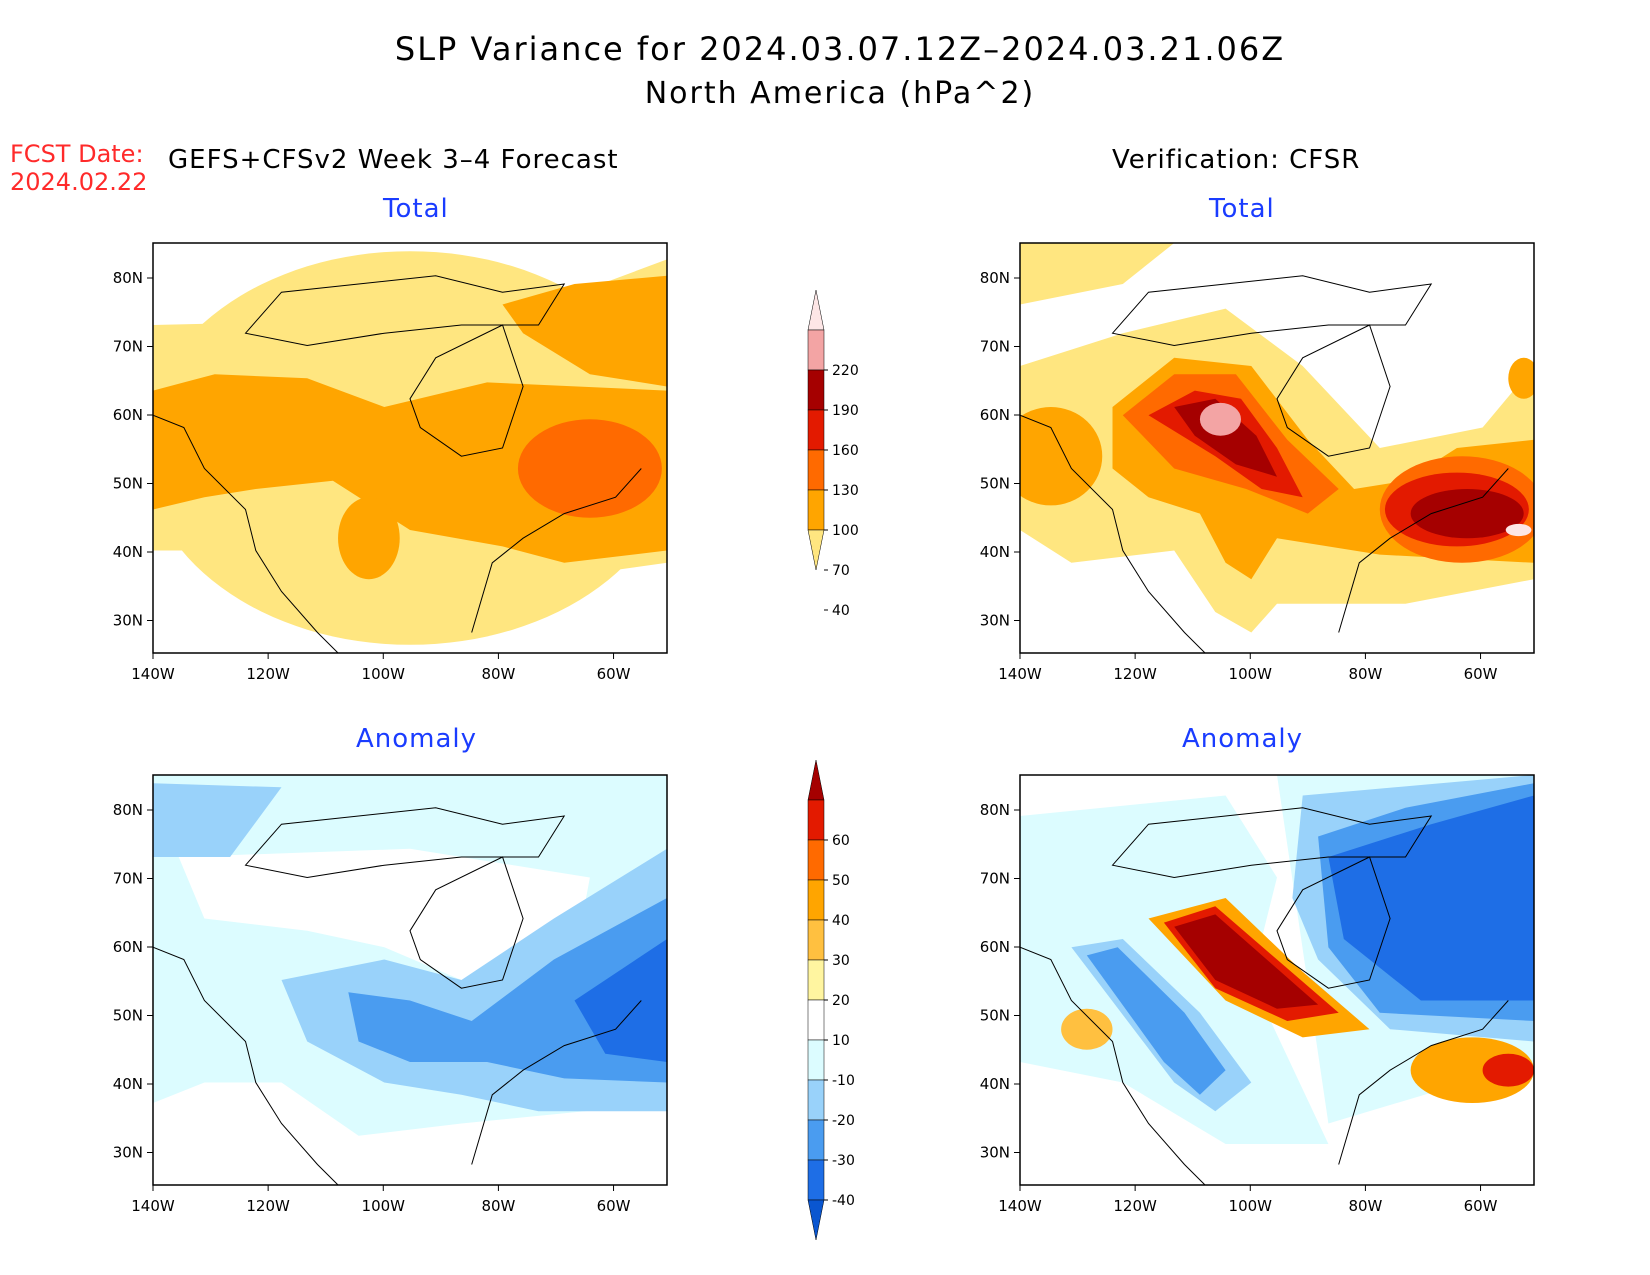  Describe the element at coordinates (845, 451) in the screenshot. I see `total-colorbar-label: 160` at that location.